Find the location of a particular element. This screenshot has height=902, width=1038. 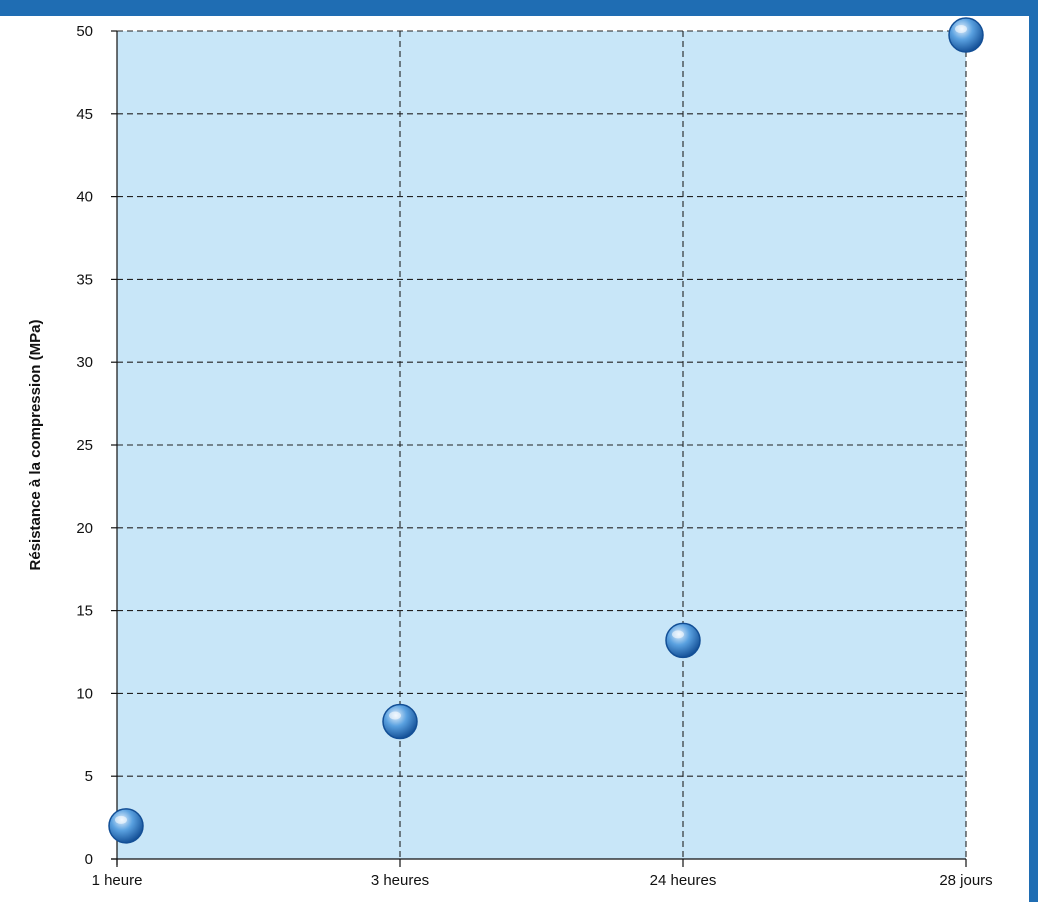

y-tick-label: 25 is located at coordinates (84, 445).